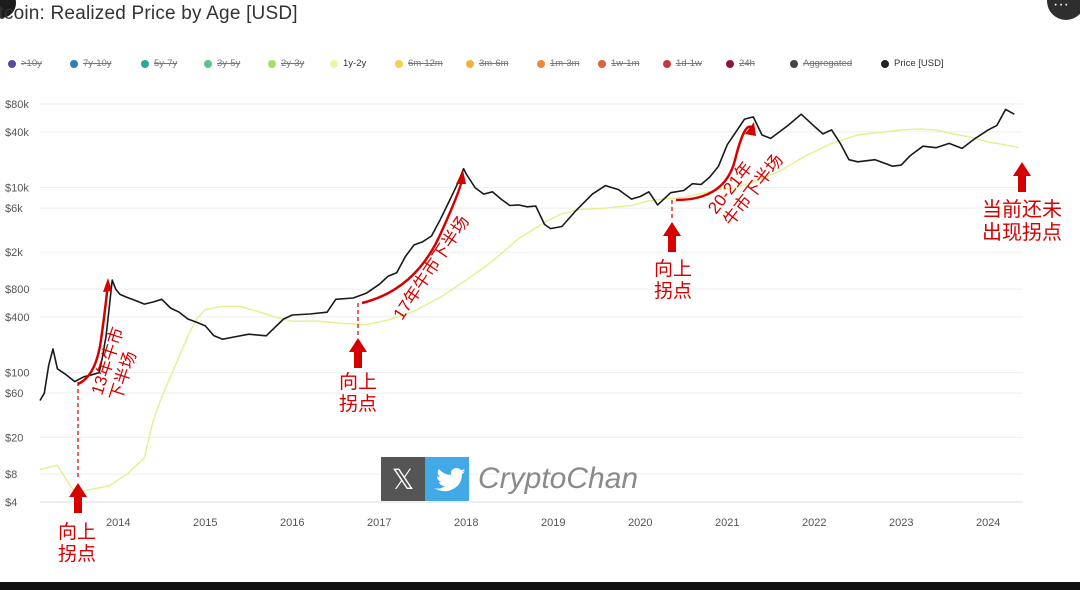 The width and height of the screenshot is (1080, 590). What do you see at coordinates (166, 63) in the screenshot?
I see `legend-label: 5y-7y` at bounding box center [166, 63].